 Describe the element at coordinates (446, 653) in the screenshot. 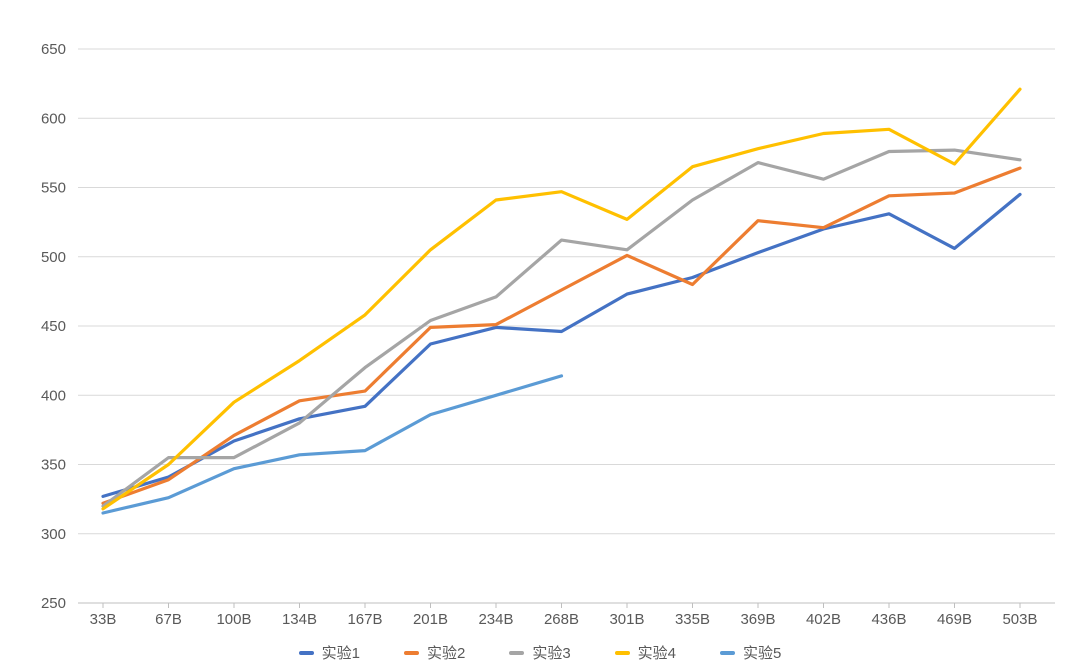

I see `legend-label: 实验2` at that location.